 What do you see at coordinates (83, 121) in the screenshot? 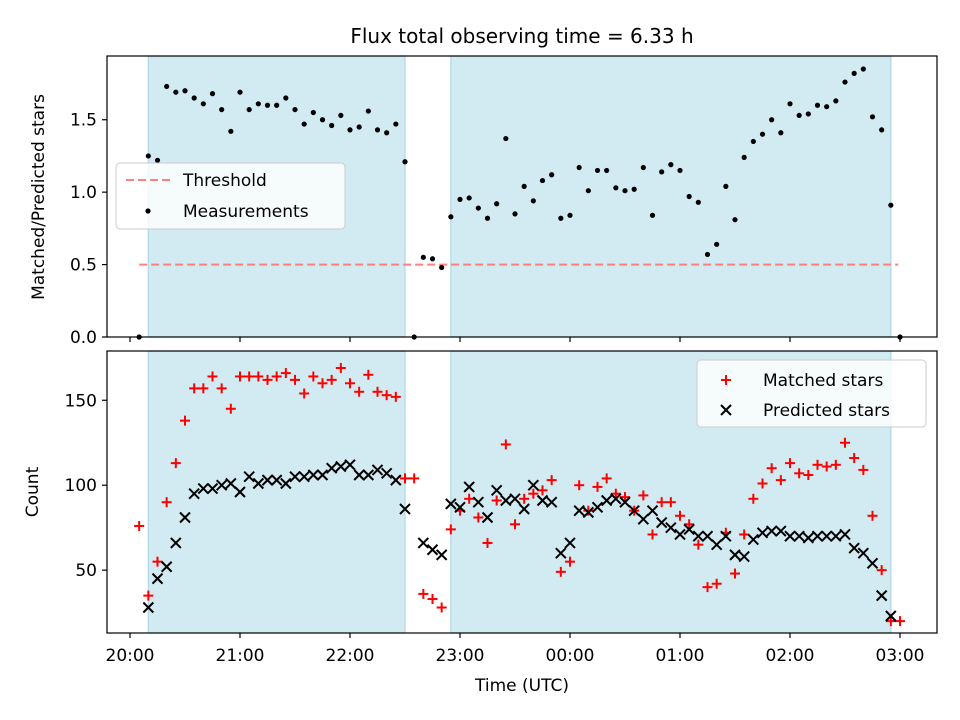
I see `y-tick-label: 1.5` at bounding box center [83, 121].